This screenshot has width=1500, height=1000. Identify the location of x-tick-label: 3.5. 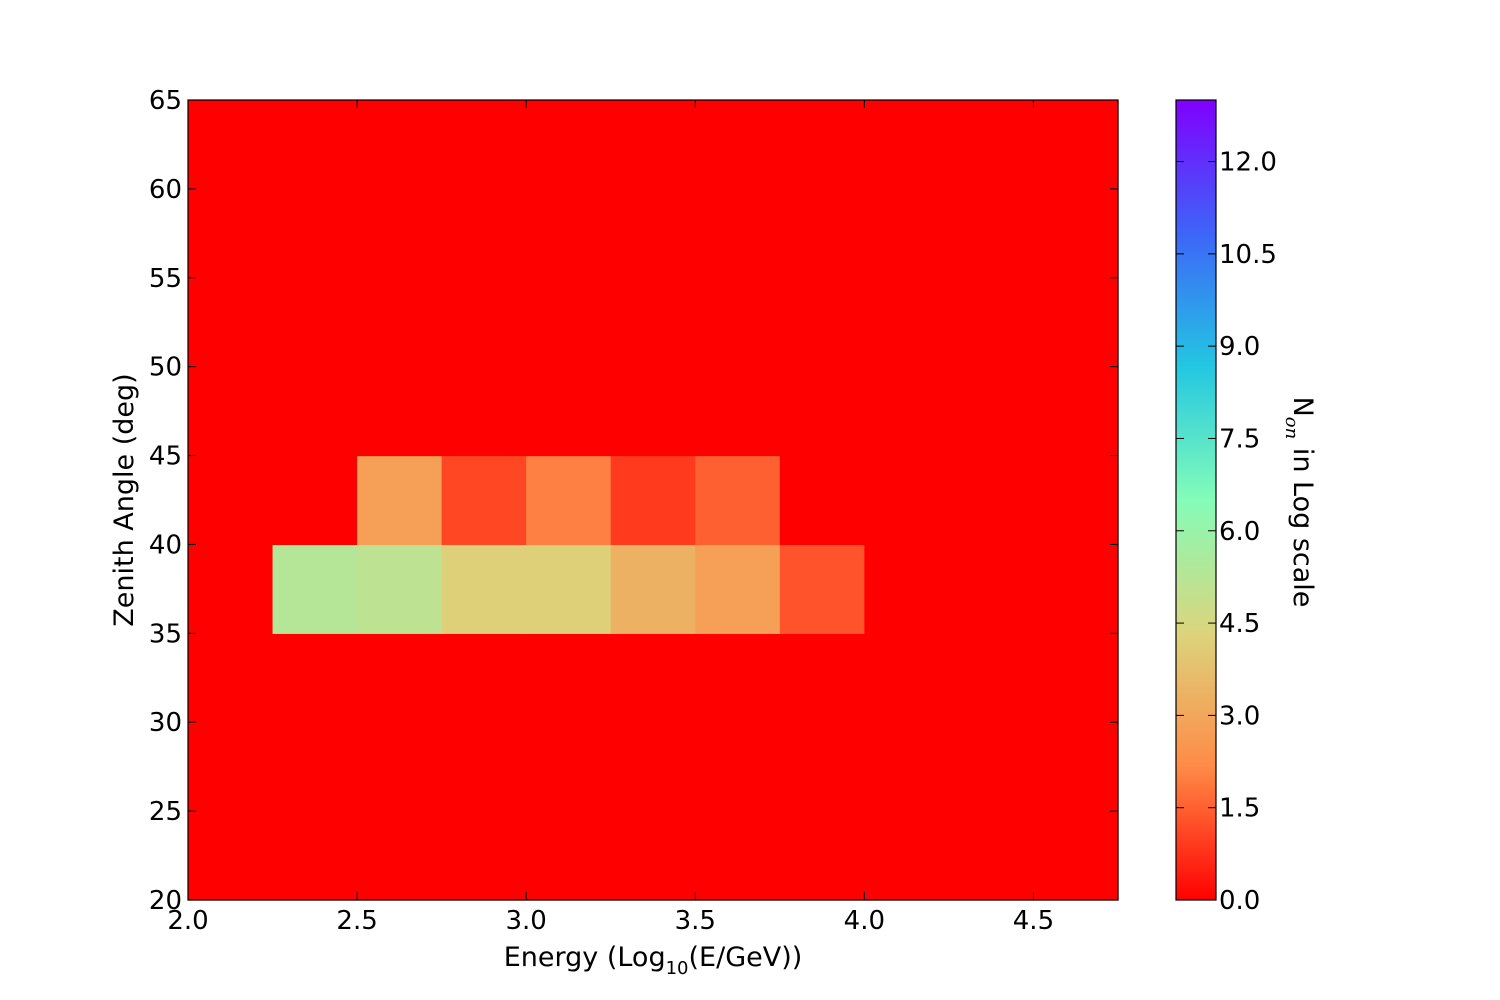
(695, 921).